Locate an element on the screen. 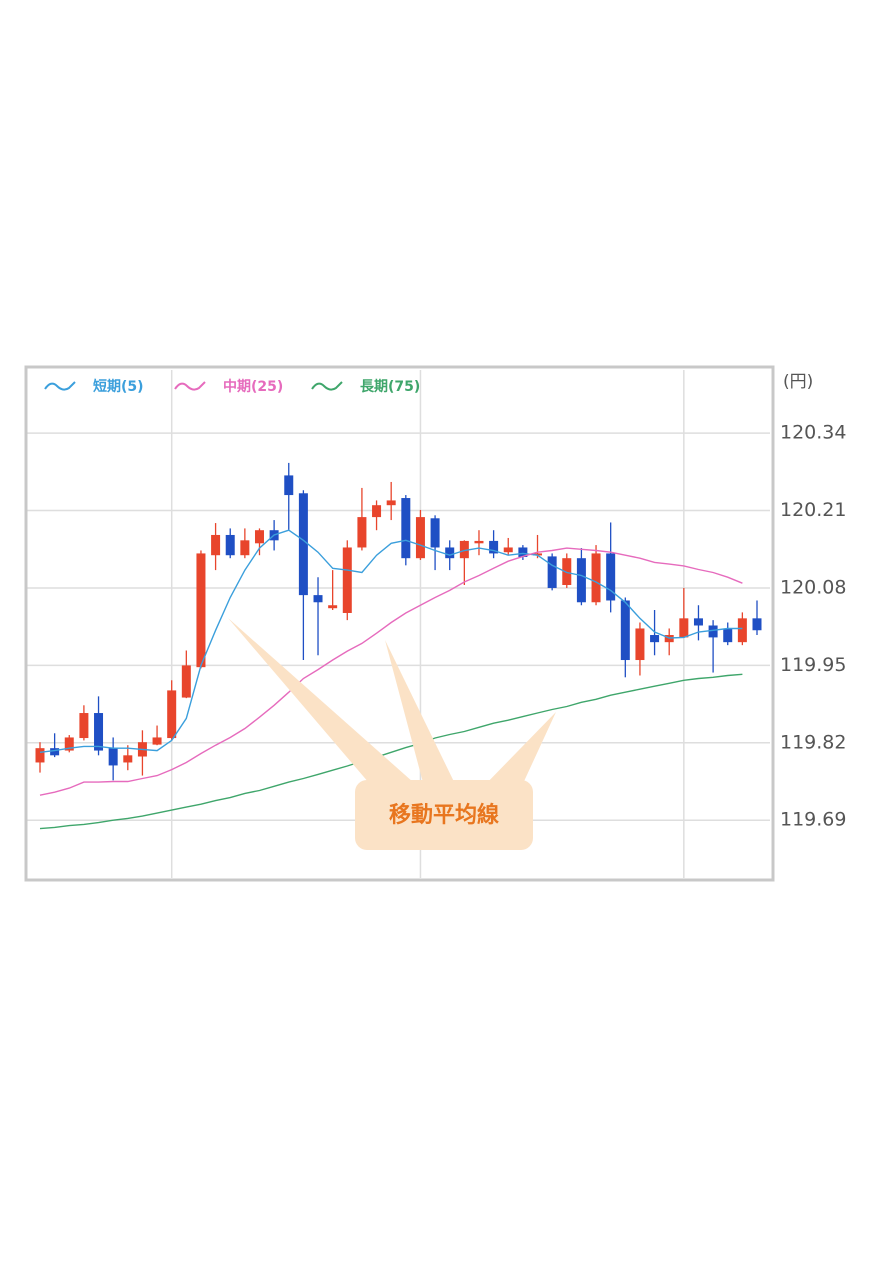  y-tick-label: 120.08 is located at coordinates (813, 587).